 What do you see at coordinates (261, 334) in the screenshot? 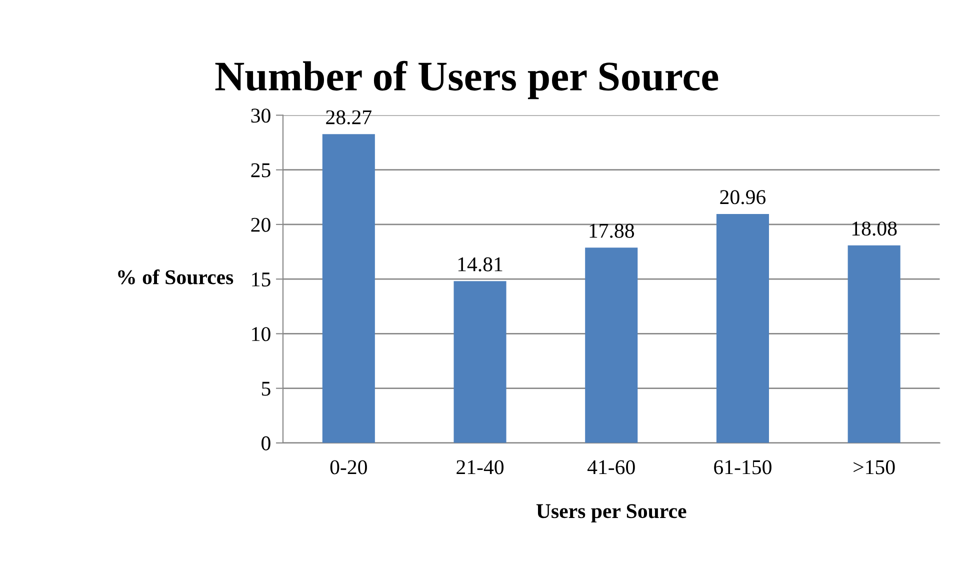
I see `y-tick-label: 10` at bounding box center [261, 334].